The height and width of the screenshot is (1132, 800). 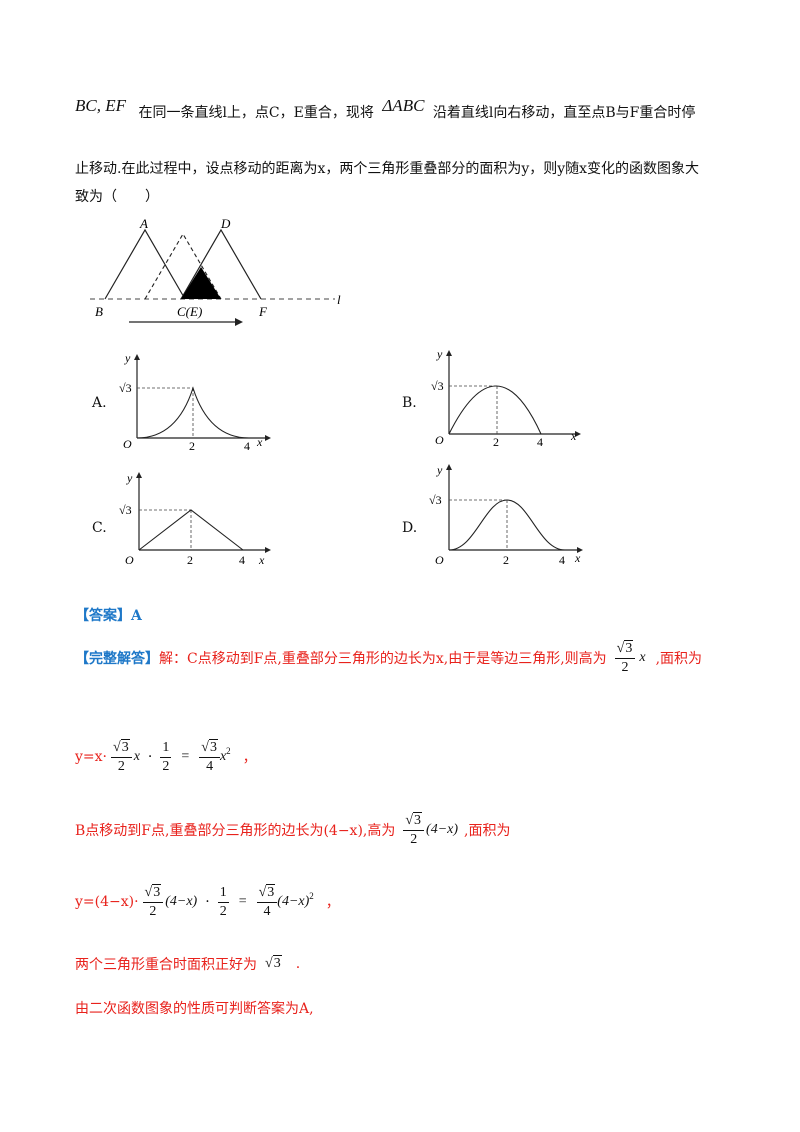 What do you see at coordinates (195, 402) in the screenshot?
I see `option-A-graph: y √3 O 2 4 x` at bounding box center [195, 402].